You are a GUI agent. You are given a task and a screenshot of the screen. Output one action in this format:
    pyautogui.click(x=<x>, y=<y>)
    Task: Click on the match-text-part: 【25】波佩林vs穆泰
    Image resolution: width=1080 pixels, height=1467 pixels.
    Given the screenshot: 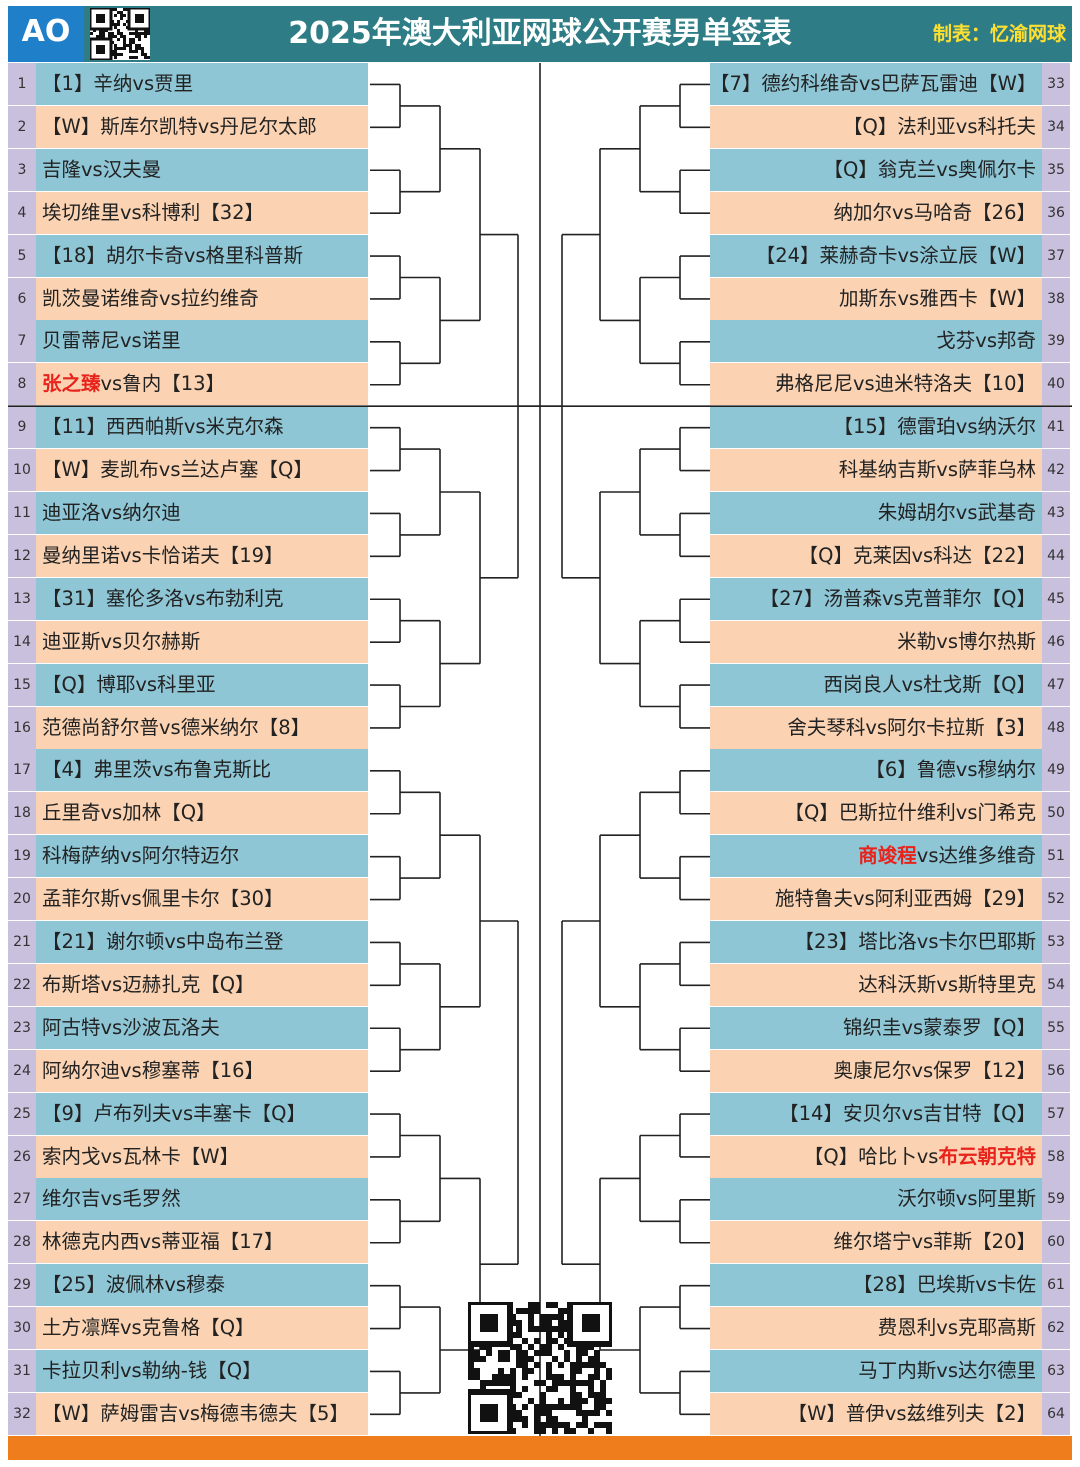 What is the action you would take?
    pyautogui.click(x=134, y=1285)
    